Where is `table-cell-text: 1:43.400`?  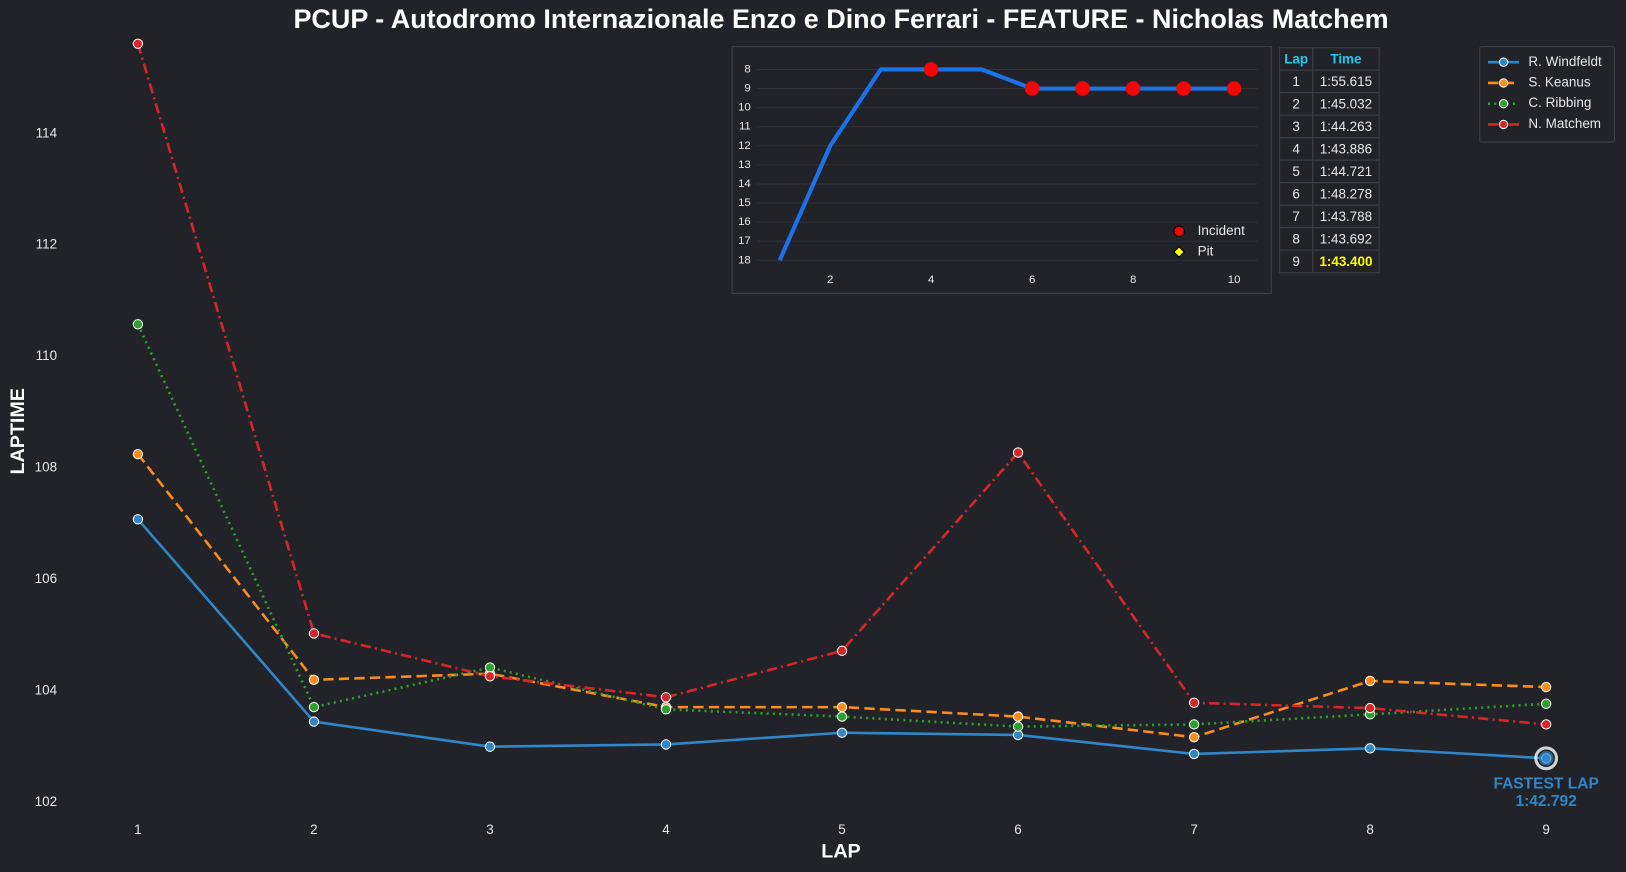 table-cell-text: 1:43.400 is located at coordinates (1345, 261).